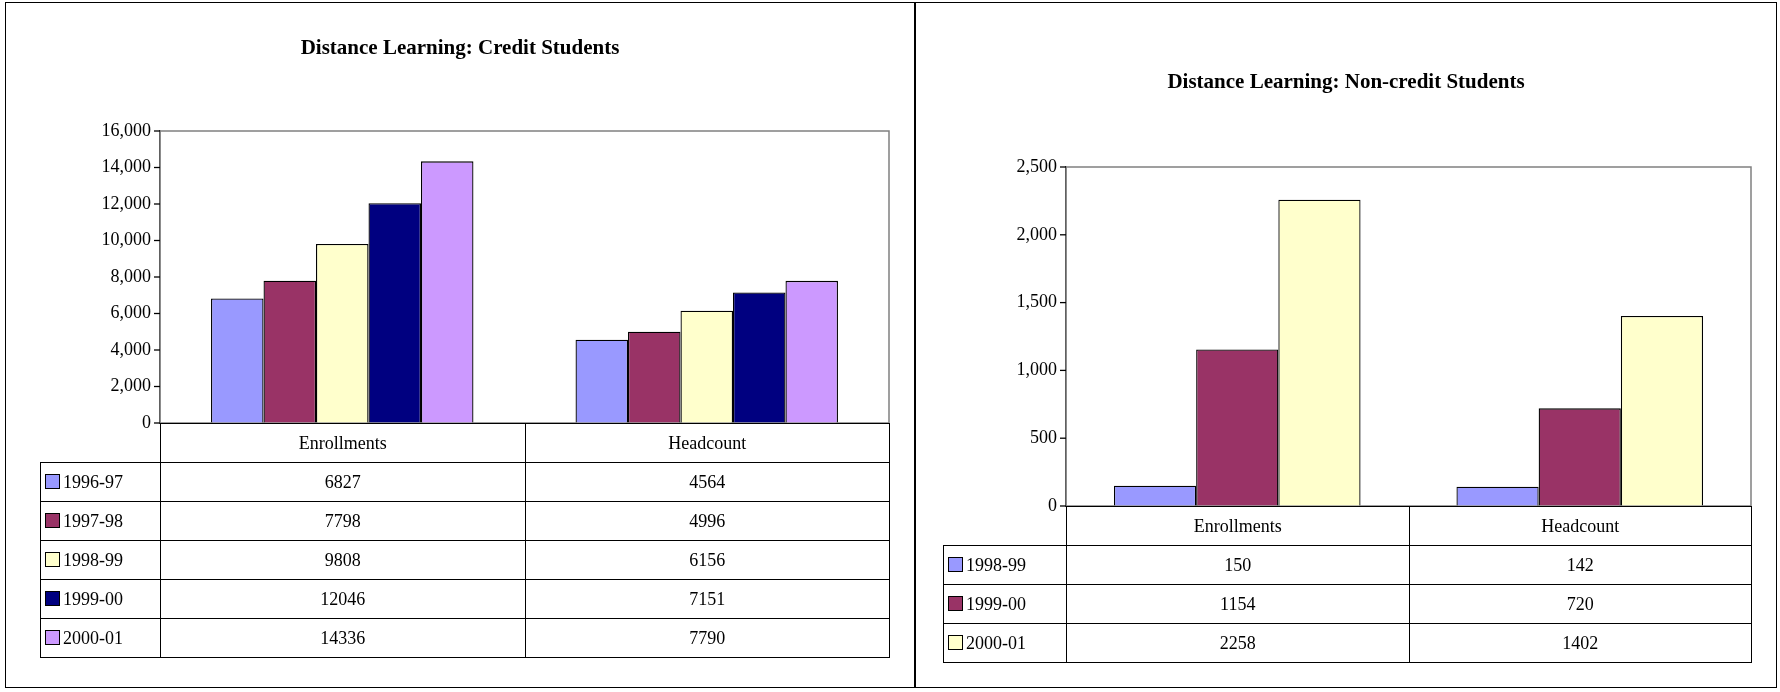 The width and height of the screenshot is (1780, 692). Describe the element at coordinates (342, 638) in the screenshot. I see `data-label: 14336` at that location.